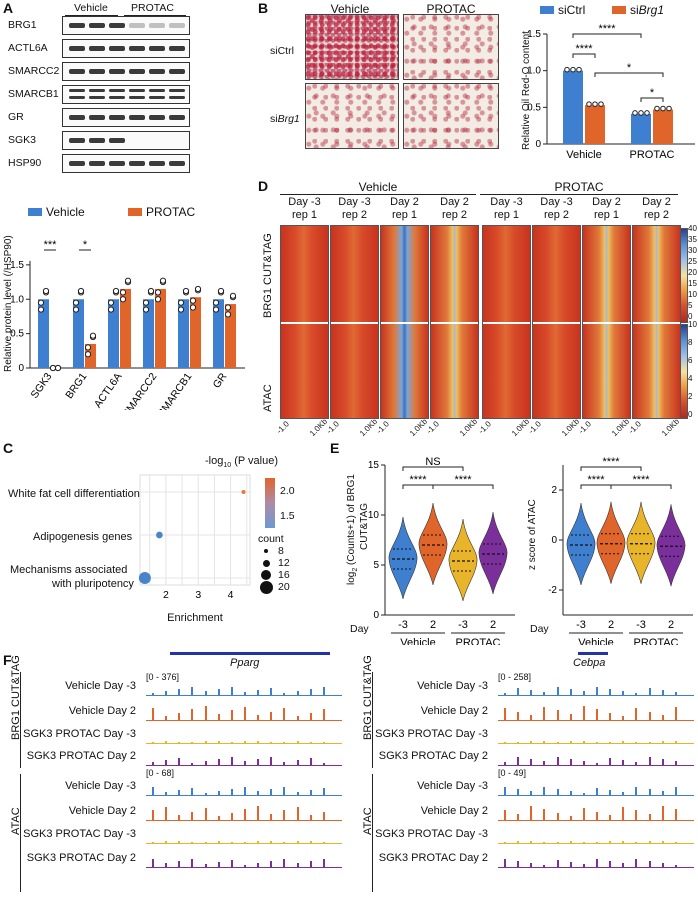 The height and width of the screenshot is (900, 698). I want to click on heatmap-col-label-day: Day 2, so click(606, 202).